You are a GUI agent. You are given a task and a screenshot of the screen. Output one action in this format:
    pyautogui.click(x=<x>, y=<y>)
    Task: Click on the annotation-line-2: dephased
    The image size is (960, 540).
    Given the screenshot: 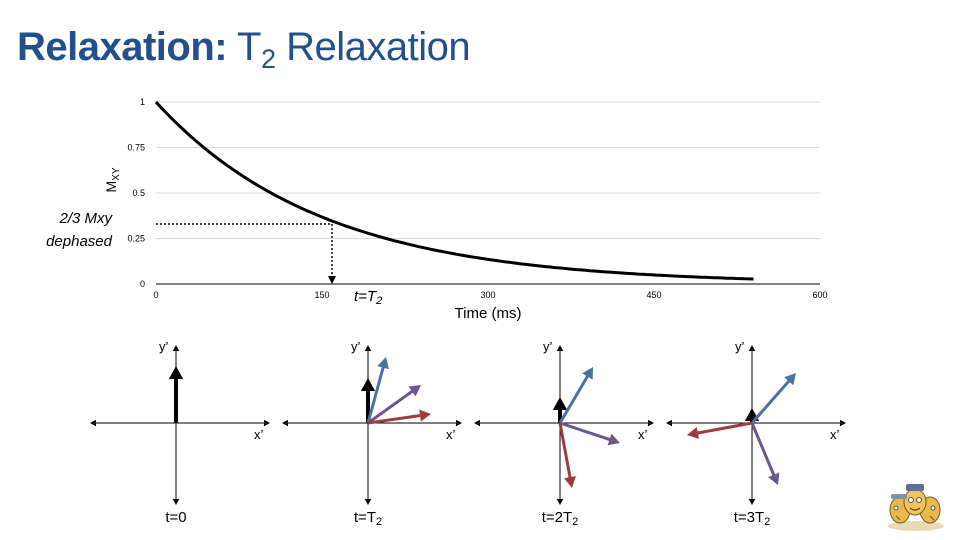 What is the action you would take?
    pyautogui.click(x=79, y=241)
    